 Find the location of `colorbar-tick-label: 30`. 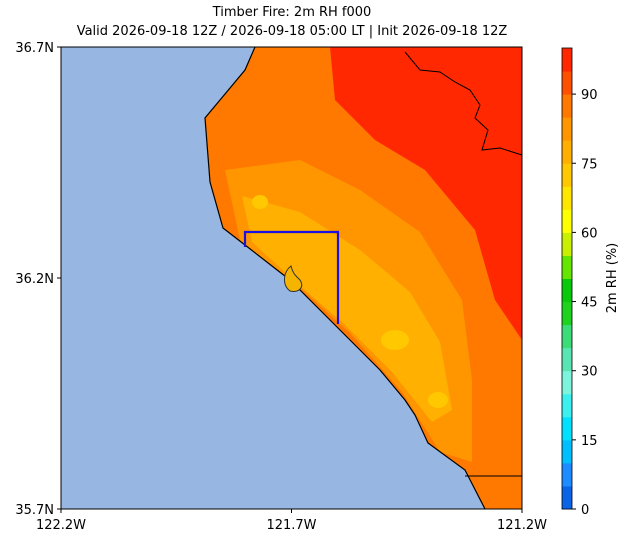

colorbar-tick-label: 30 is located at coordinates (589, 372).